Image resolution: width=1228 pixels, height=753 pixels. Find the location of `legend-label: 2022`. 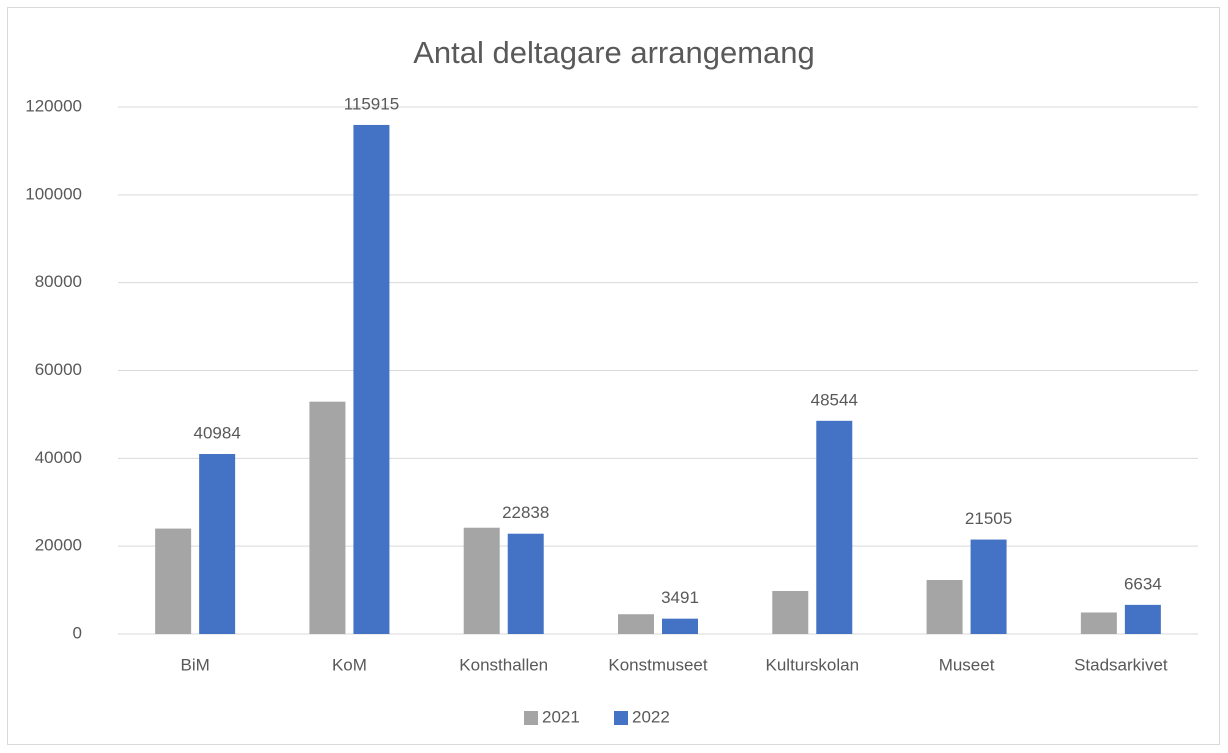

legend-label: 2022 is located at coordinates (651, 716).